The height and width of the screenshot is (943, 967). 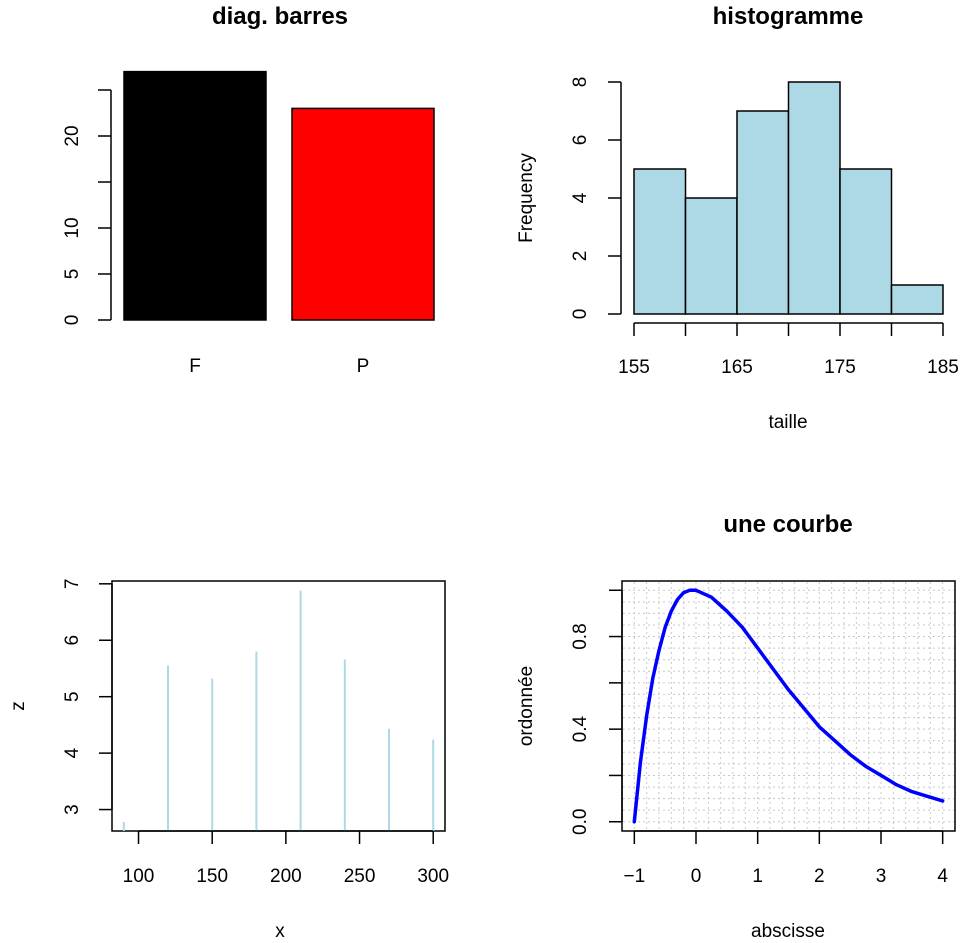 What do you see at coordinates (788, 16) in the screenshot?
I see `histogram-title: histogramme` at bounding box center [788, 16].